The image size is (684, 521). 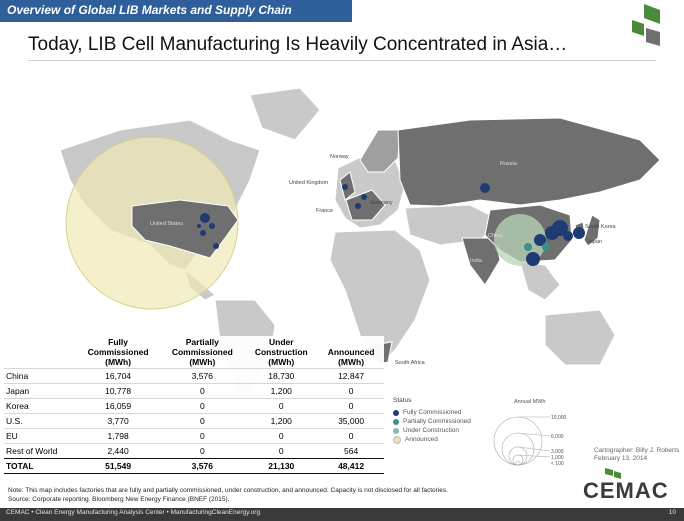 What do you see at coordinates (432, 430) in the screenshot?
I see `legend-item: Under Construction` at bounding box center [432, 430].